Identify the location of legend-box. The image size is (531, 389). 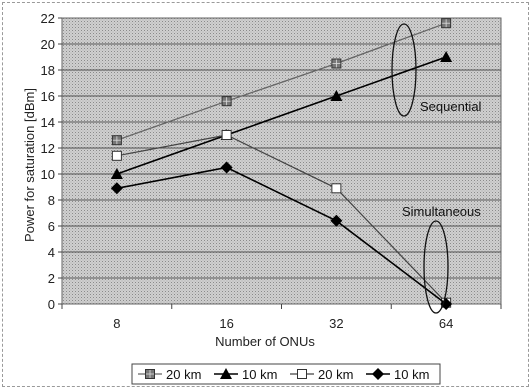
(286, 374).